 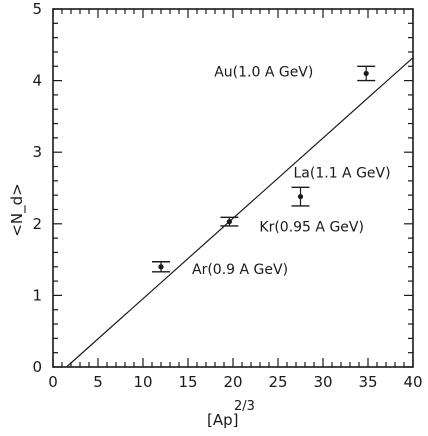 I want to click on x-axis-label-superscript: 2/3, so click(x=244, y=406).